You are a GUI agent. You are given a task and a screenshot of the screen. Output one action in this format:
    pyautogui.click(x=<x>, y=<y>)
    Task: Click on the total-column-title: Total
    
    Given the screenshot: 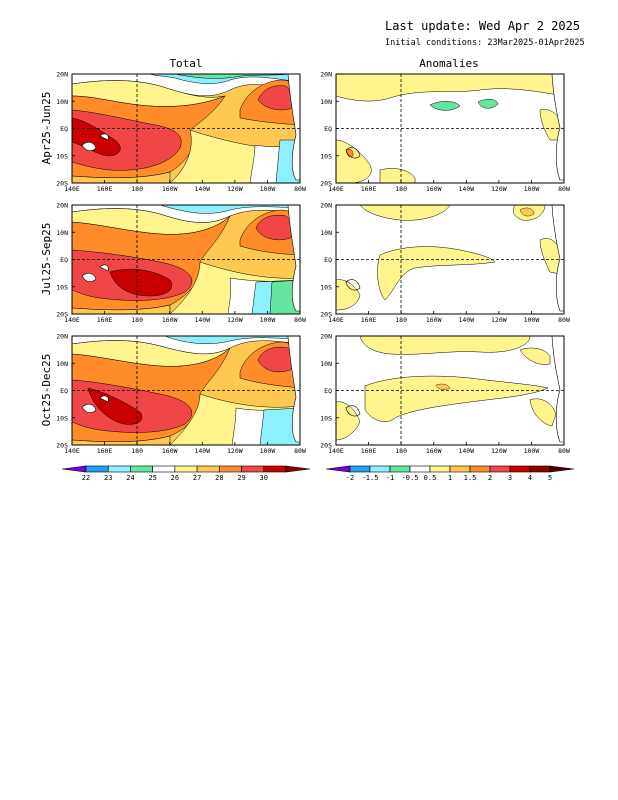 What is the action you would take?
    pyautogui.click(x=185, y=63)
    